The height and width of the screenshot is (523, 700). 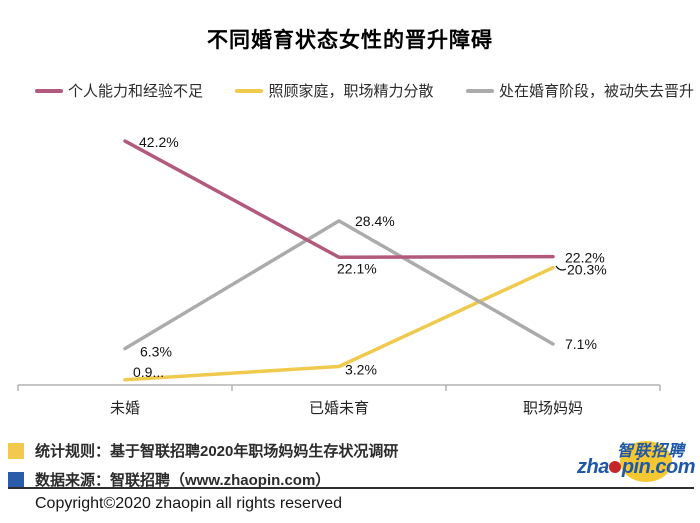 I want to click on x-axis-category-label: 已婚未育, so click(x=339, y=408).